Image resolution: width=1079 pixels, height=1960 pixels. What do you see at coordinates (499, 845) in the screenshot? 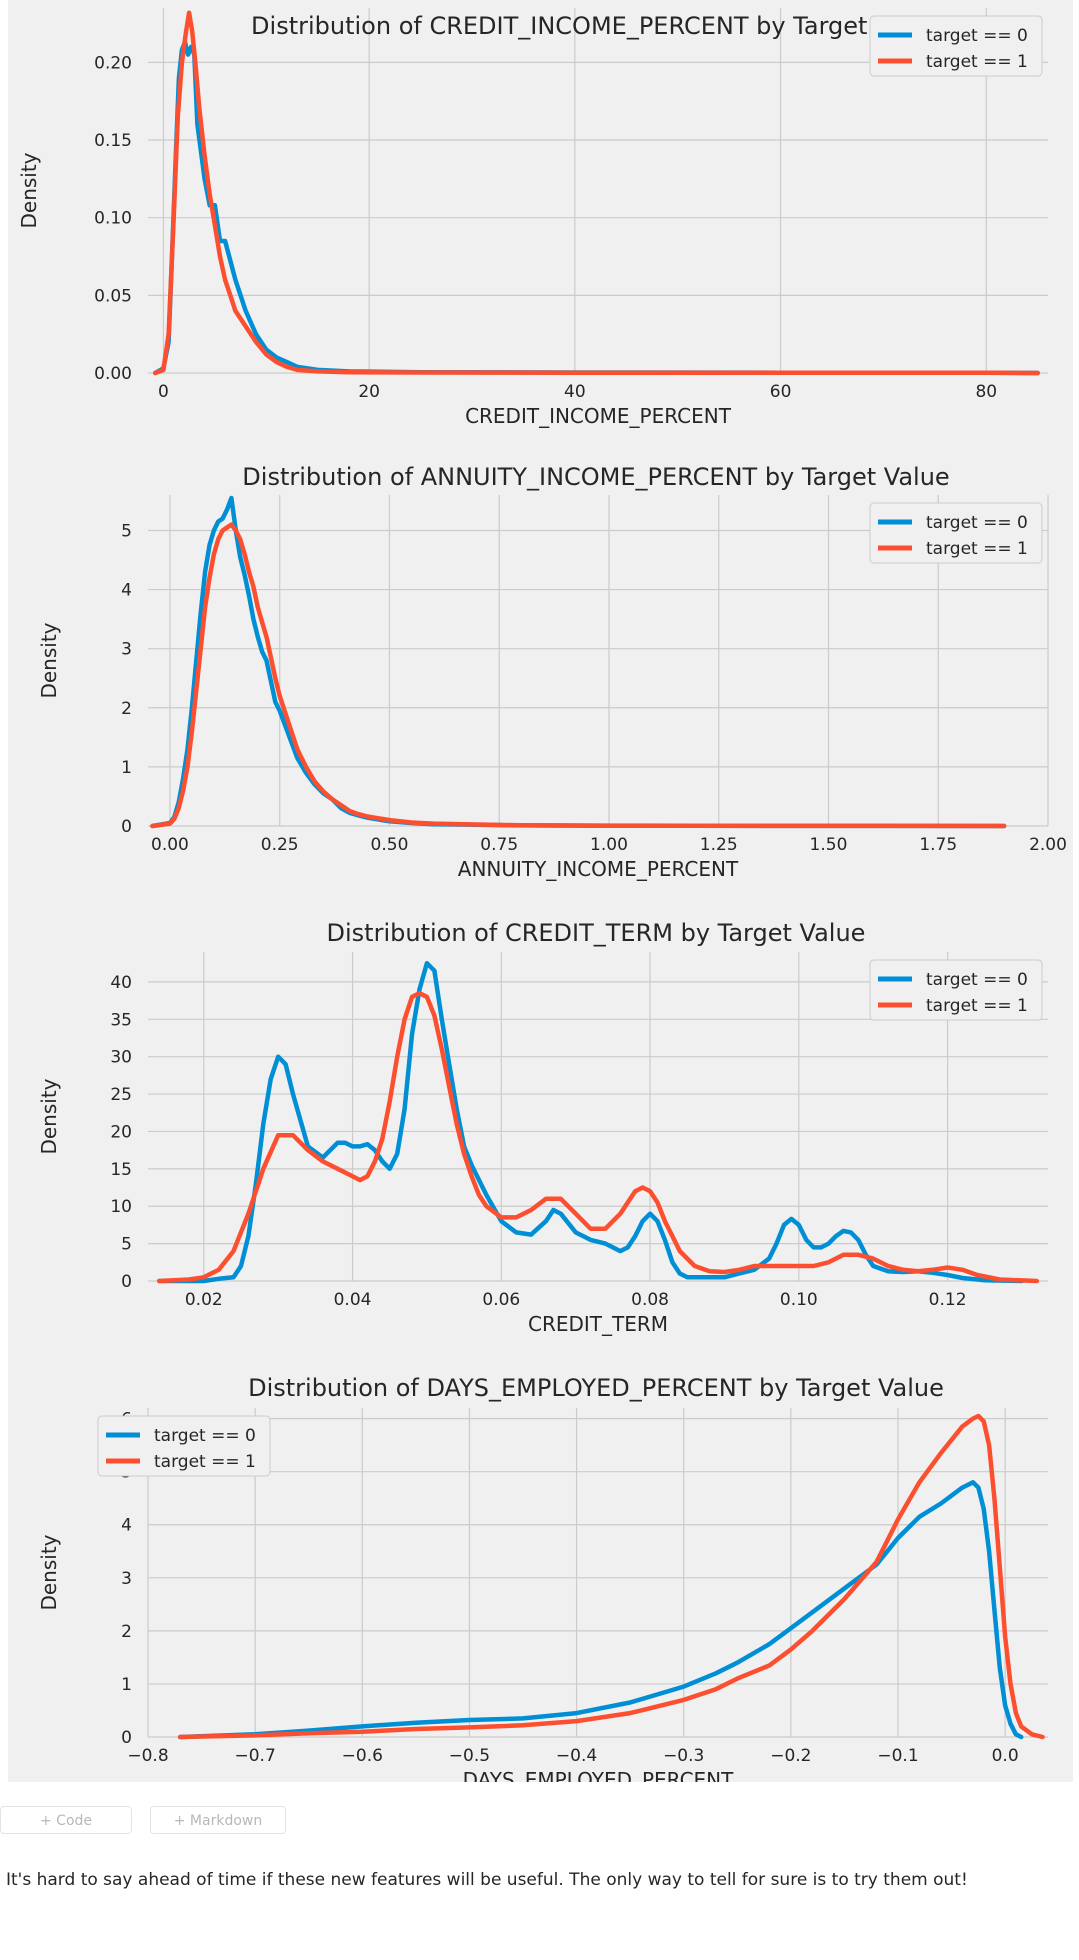
I see `x-tick-label: 0.75` at bounding box center [499, 845].